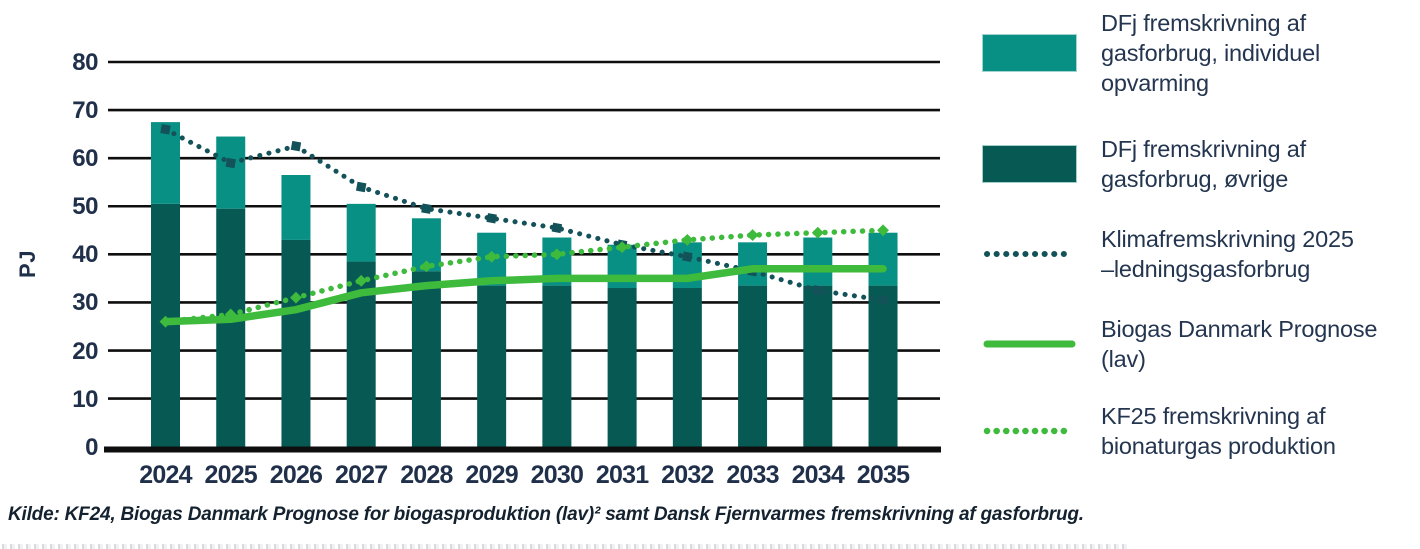 This screenshot has width=1420, height=549. Describe the element at coordinates (524, 295) in the screenshot. I see `biogas-line` at that location.